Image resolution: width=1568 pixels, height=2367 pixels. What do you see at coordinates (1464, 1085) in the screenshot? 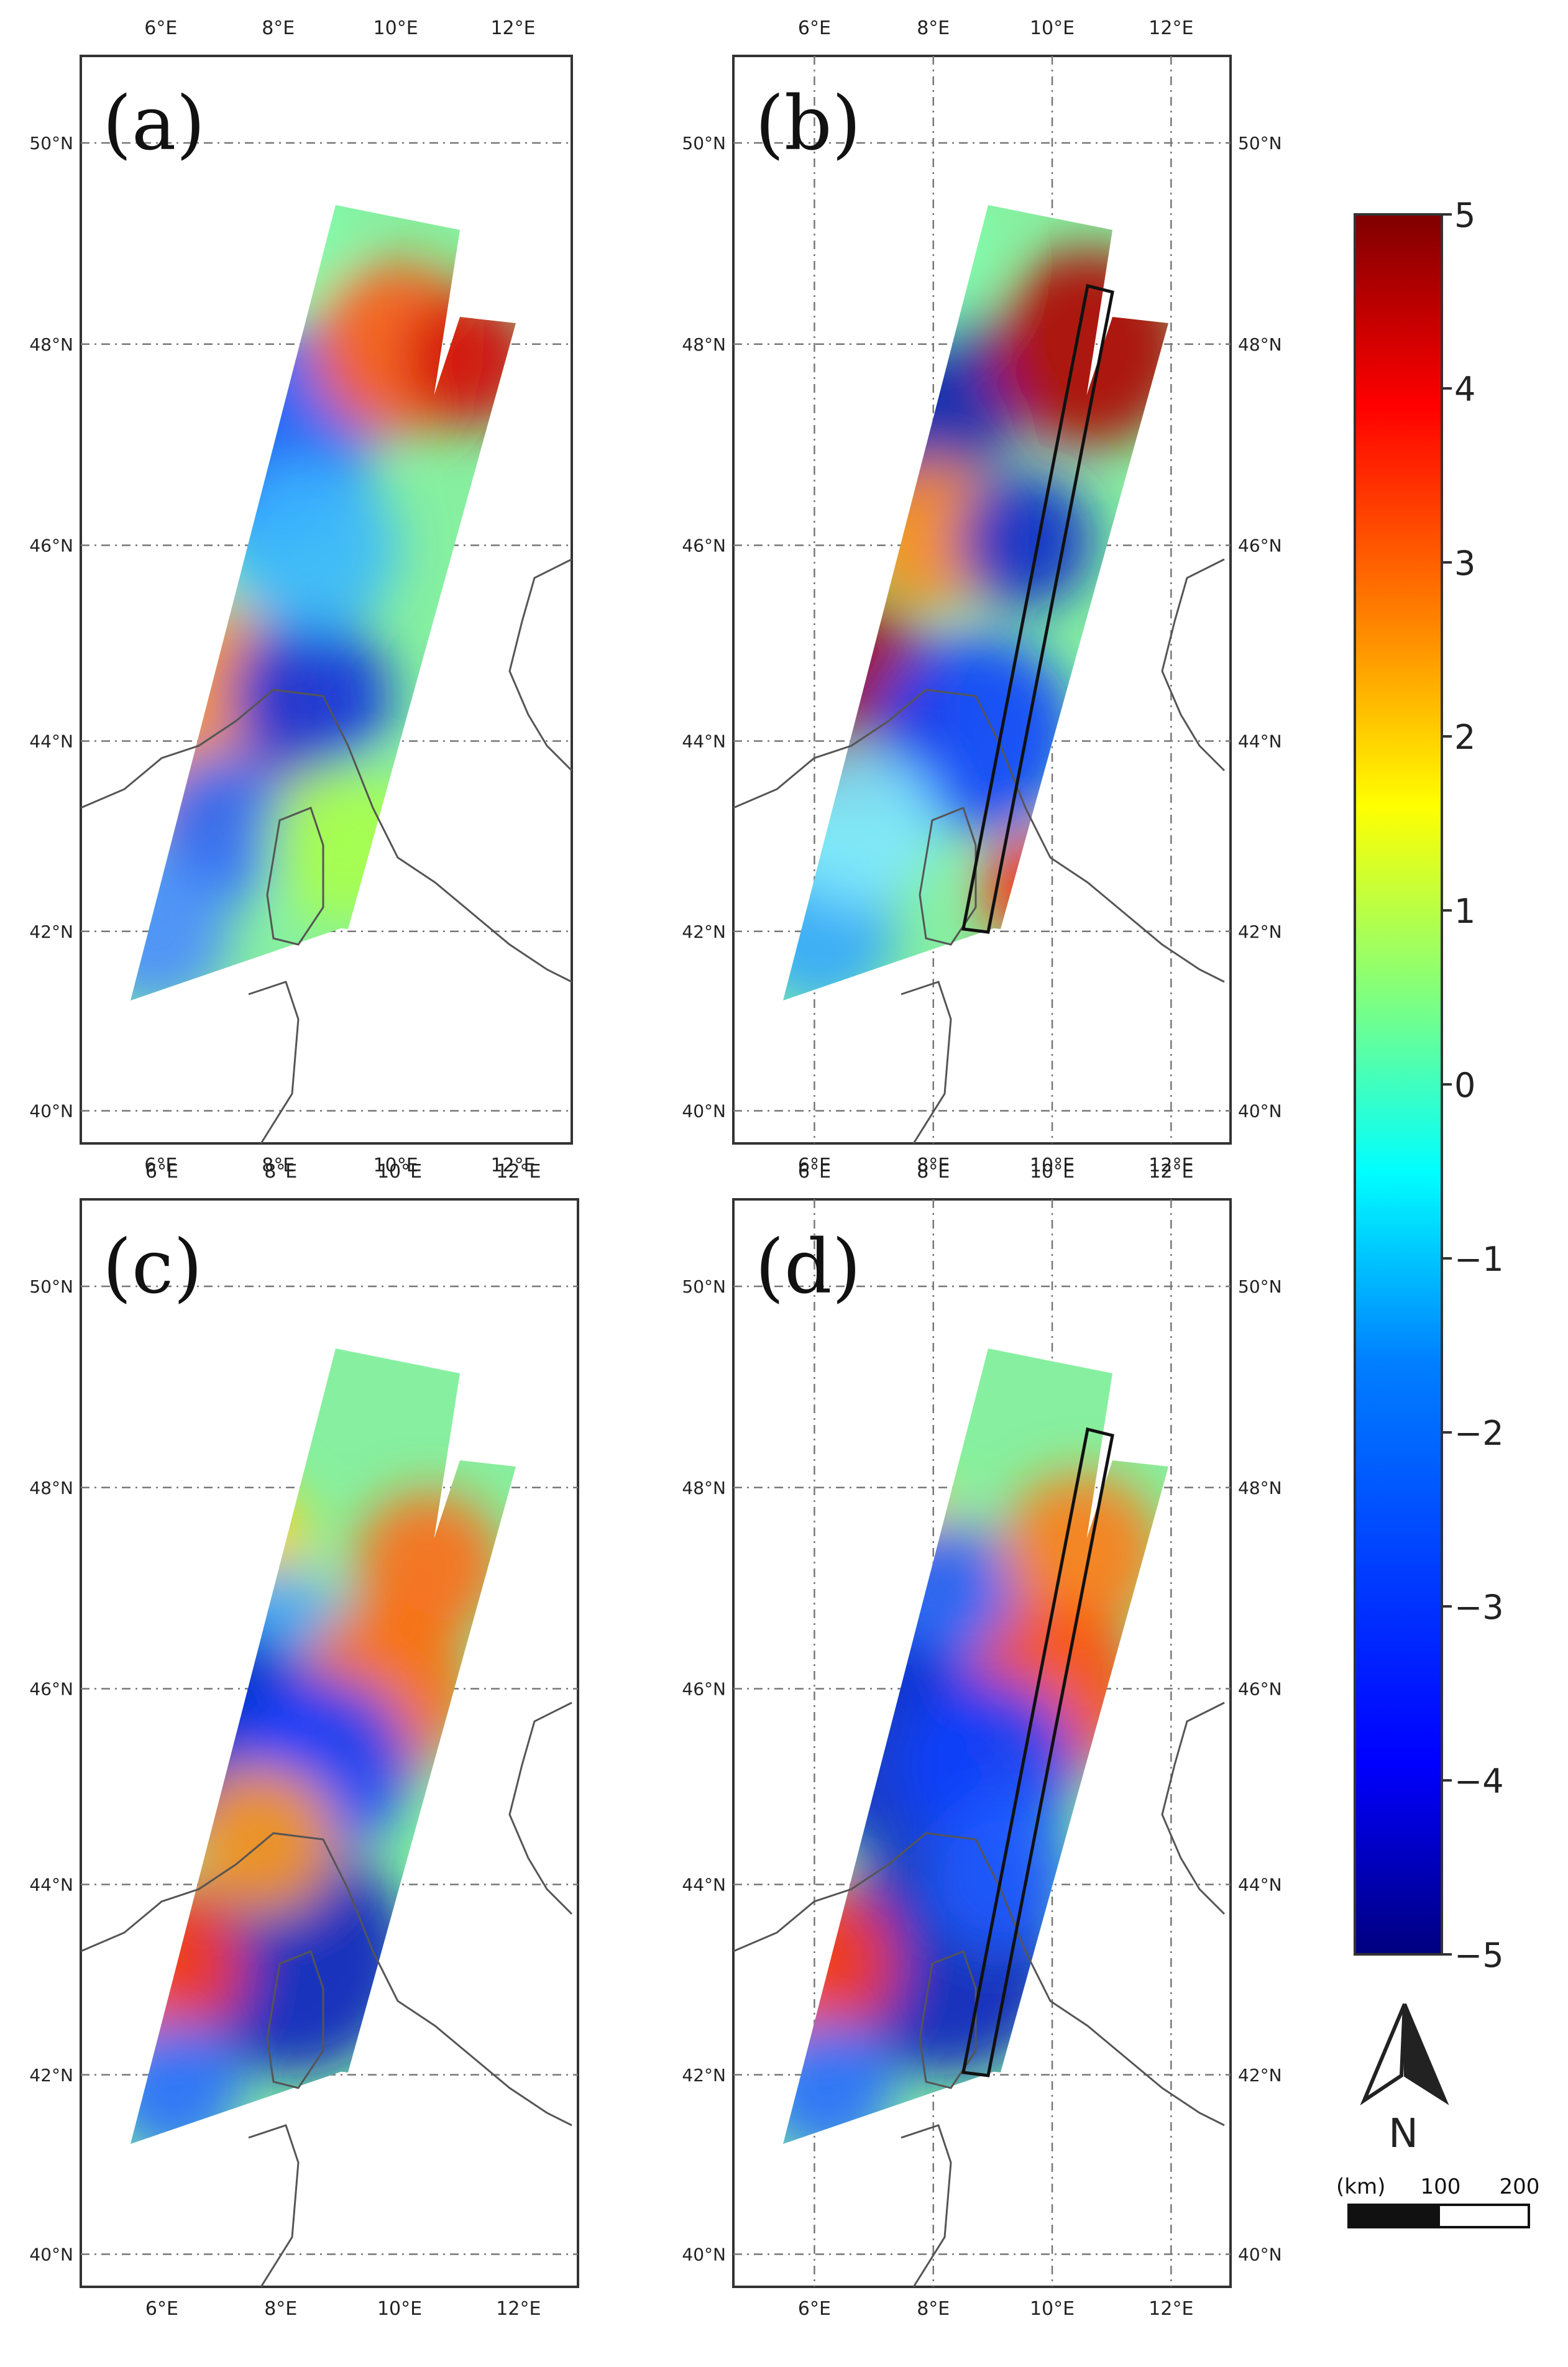
I see `colorbar-tick-label: 0` at bounding box center [1464, 1085].